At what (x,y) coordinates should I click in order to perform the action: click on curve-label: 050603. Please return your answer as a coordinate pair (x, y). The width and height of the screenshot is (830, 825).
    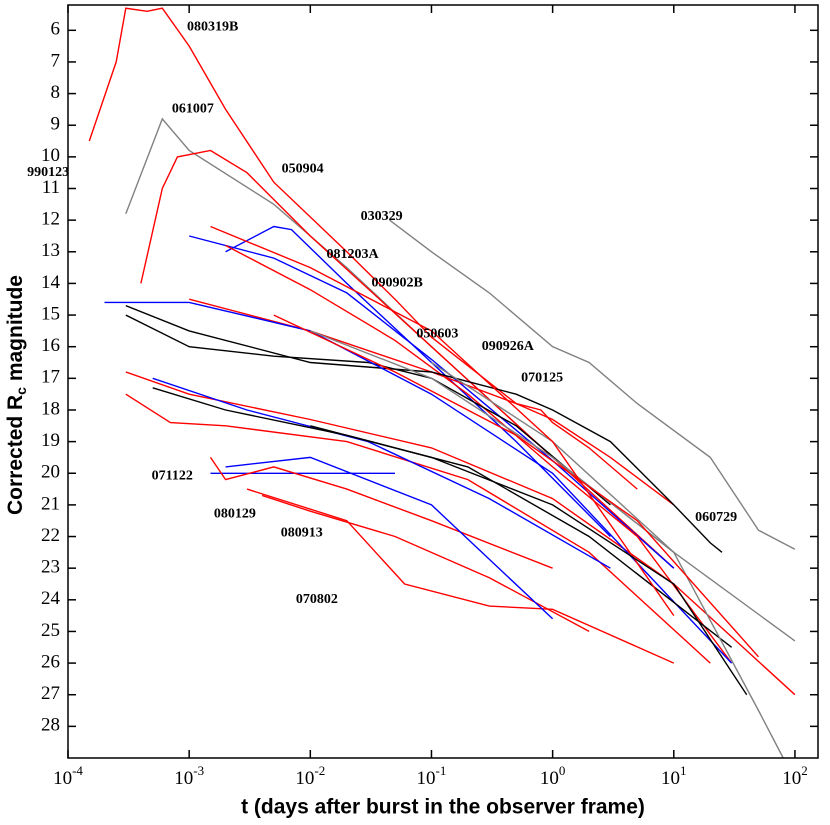
    Looking at the image, I should click on (437, 333).